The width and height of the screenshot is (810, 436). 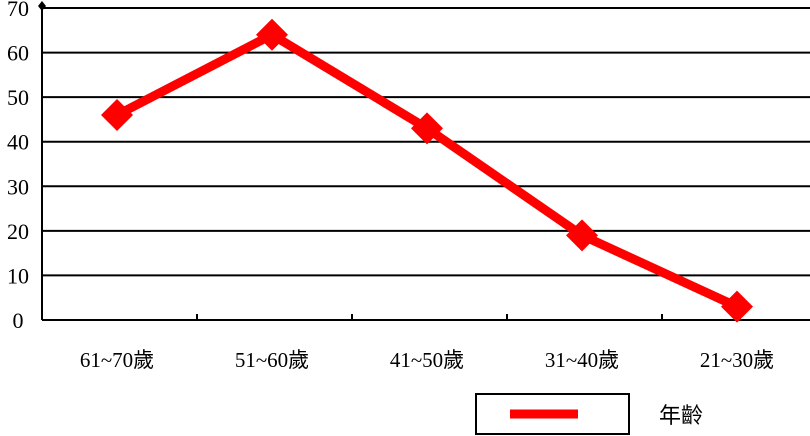 I want to click on y-tick-label: 0, so click(x=18, y=320).